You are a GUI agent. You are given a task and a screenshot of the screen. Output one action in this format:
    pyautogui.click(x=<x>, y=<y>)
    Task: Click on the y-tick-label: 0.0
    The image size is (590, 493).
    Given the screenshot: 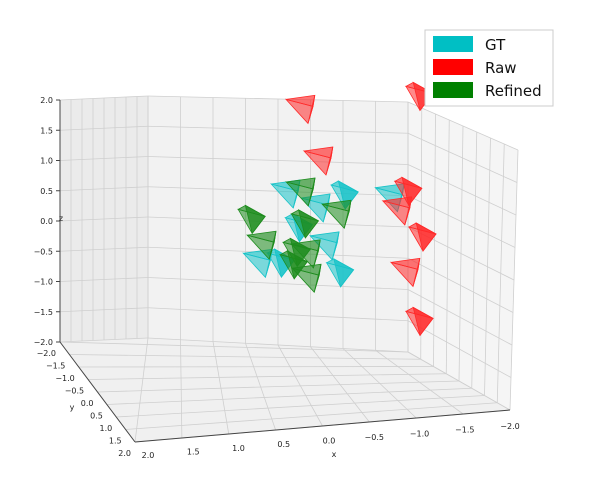 What is the action you would take?
    pyautogui.click(x=87, y=403)
    